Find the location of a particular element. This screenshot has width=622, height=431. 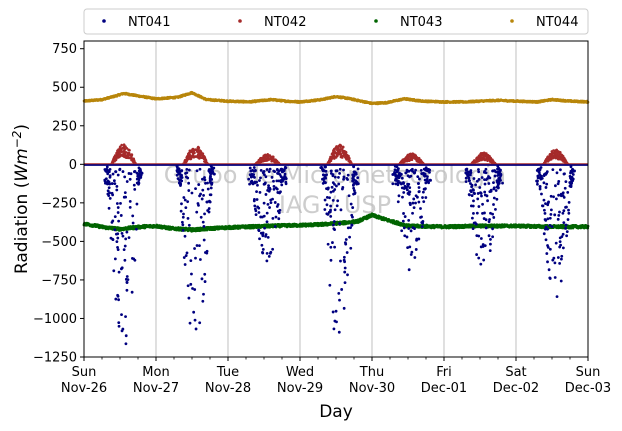

legend-item-nt042: NT042 is located at coordinates (272, 22).